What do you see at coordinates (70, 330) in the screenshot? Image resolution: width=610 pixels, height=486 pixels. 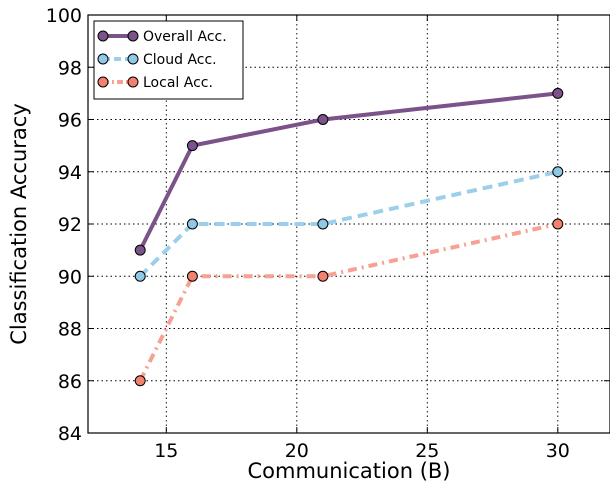 I see `y-tick-label: 88` at bounding box center [70, 330].